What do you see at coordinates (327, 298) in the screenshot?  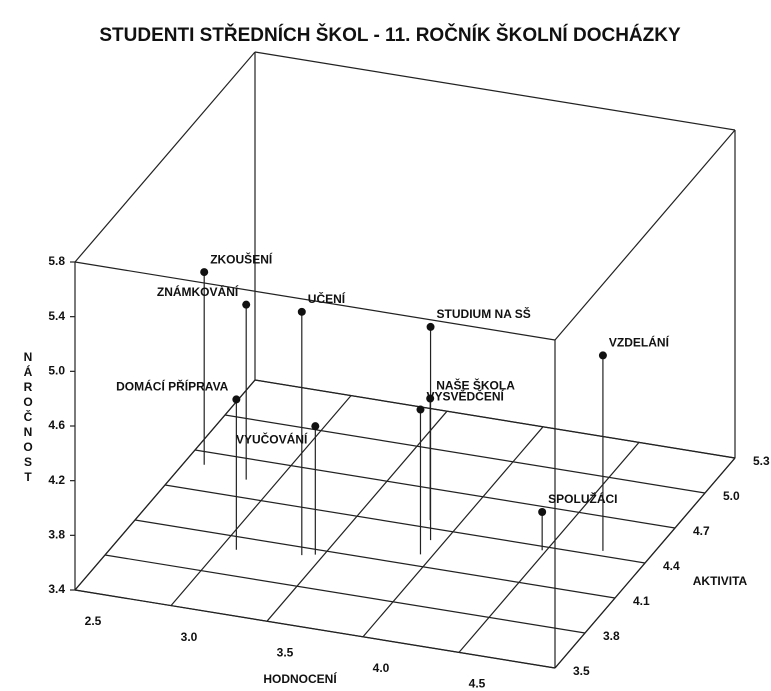 I see `point-label: UČENÍ` at bounding box center [327, 298].